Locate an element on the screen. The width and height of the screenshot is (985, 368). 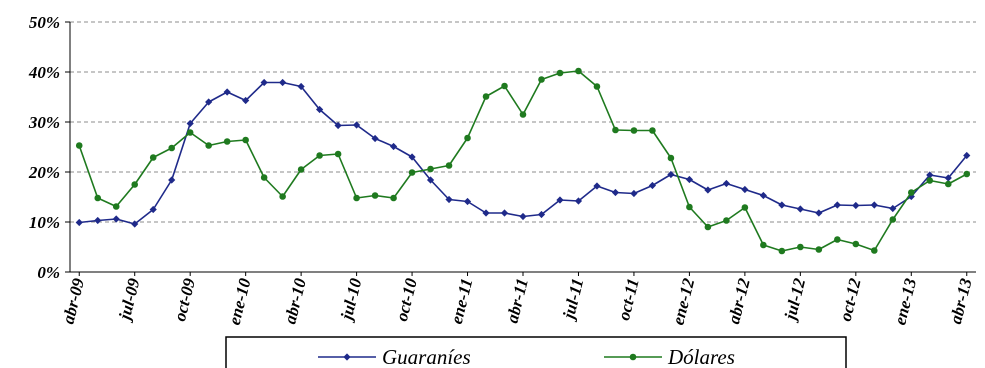
x-tick-label: oct-09 is located at coordinates (184, 299).